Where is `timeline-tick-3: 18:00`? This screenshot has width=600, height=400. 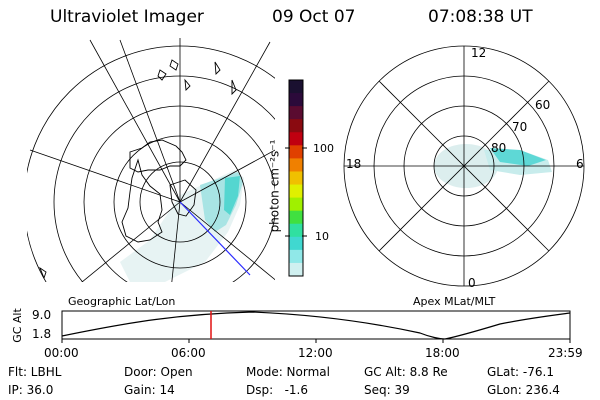
timeline-tick-3: 18:00 is located at coordinates (442, 353).